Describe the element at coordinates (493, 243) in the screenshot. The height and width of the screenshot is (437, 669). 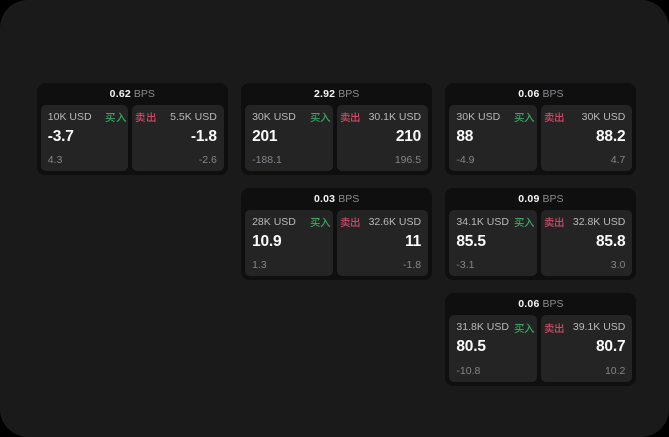
I see `buy-tile: 34.1K USD 85.5 -3.1` at that location.